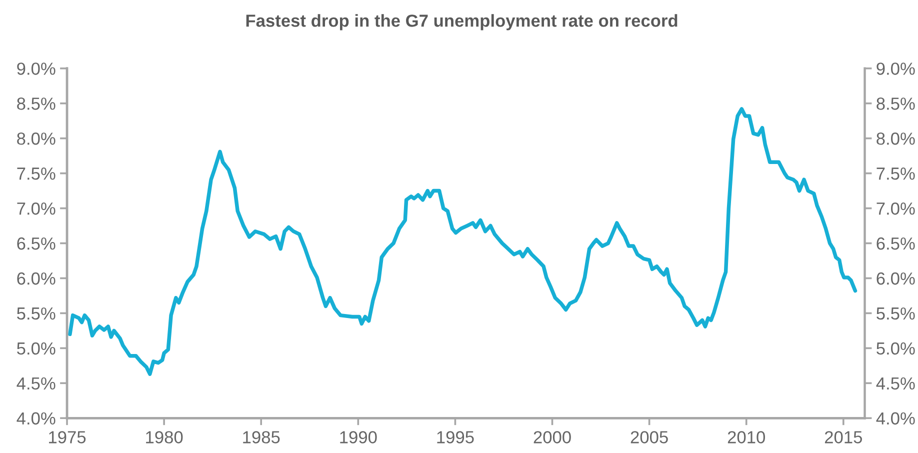 The height and width of the screenshot is (453, 918). Describe the element at coordinates (36, 383) in the screenshot. I see `y-tick-label: 4.5%` at that location.